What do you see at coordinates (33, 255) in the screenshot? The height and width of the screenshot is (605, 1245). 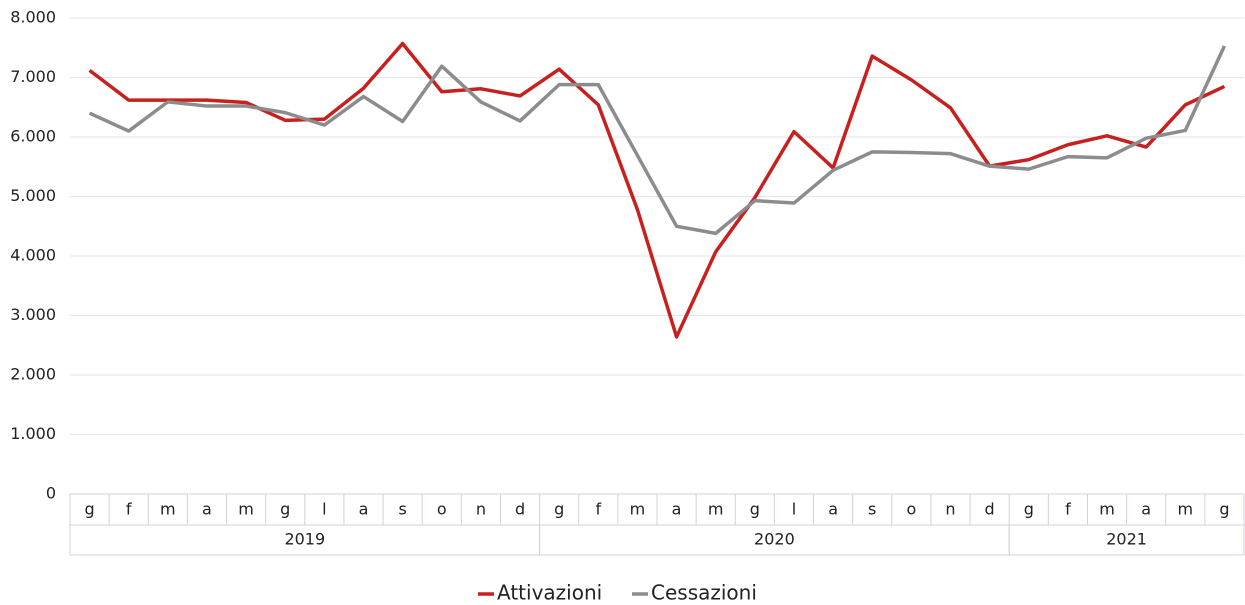 I see `y-tick-label: 4.000` at bounding box center [33, 255].